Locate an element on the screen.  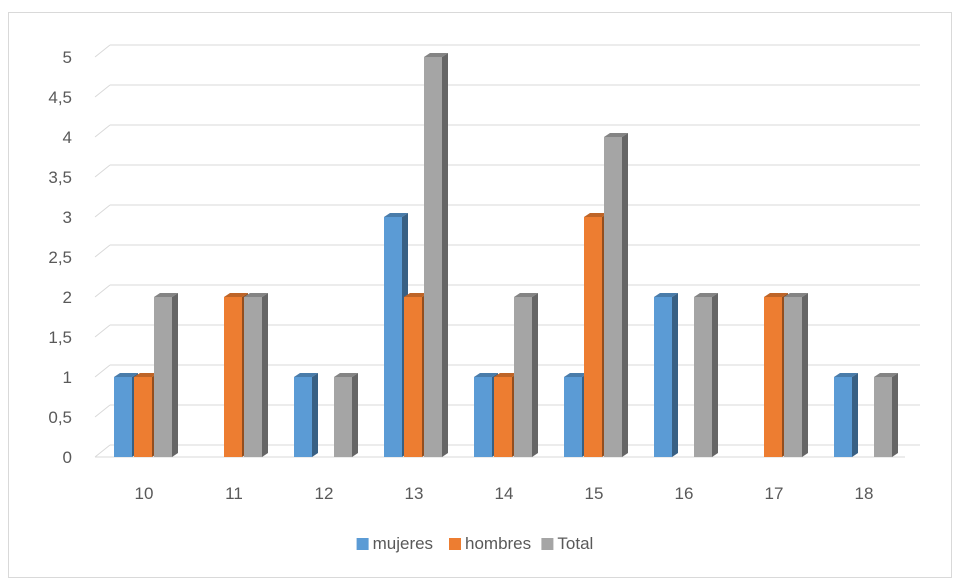
x-tick-label: 15 is located at coordinates (594, 493).